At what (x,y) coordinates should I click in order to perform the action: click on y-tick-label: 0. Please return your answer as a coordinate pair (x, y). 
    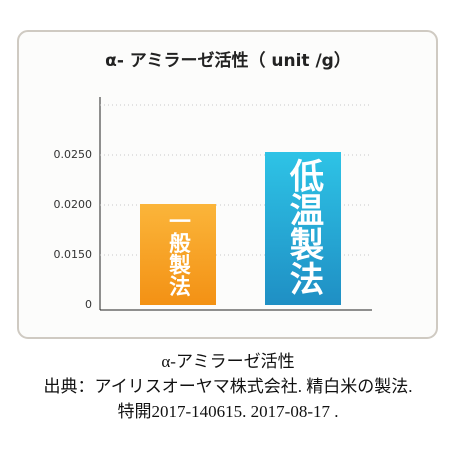
    Looking at the image, I should click on (88, 304).